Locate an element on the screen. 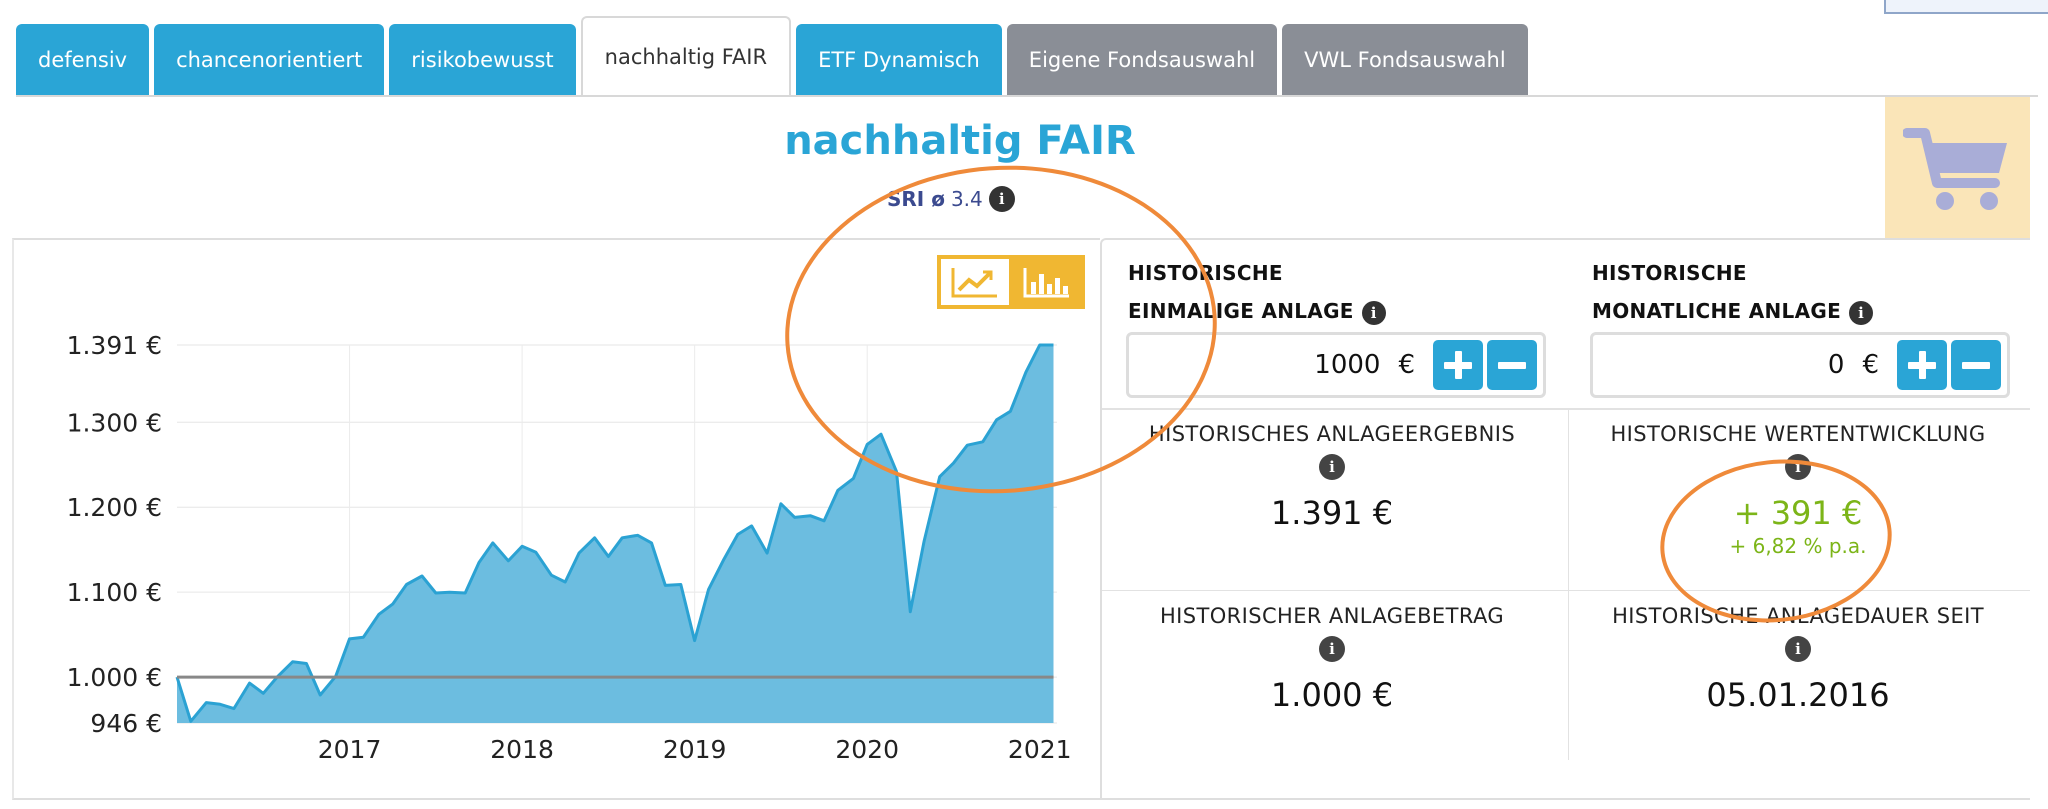 Image resolution: width=2048 pixels, height=809 pixels. y-tick-label: 1.000 € is located at coordinates (114, 677).